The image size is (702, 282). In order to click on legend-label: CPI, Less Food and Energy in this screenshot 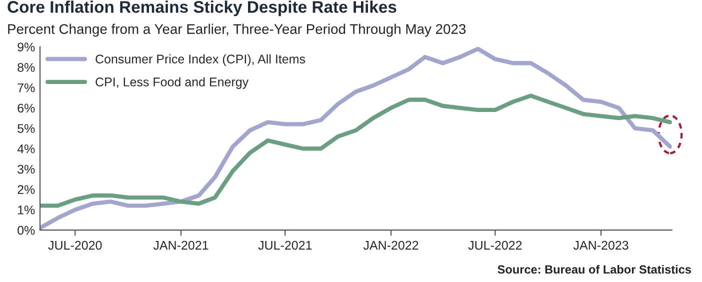, I will do `click(172, 83)`.